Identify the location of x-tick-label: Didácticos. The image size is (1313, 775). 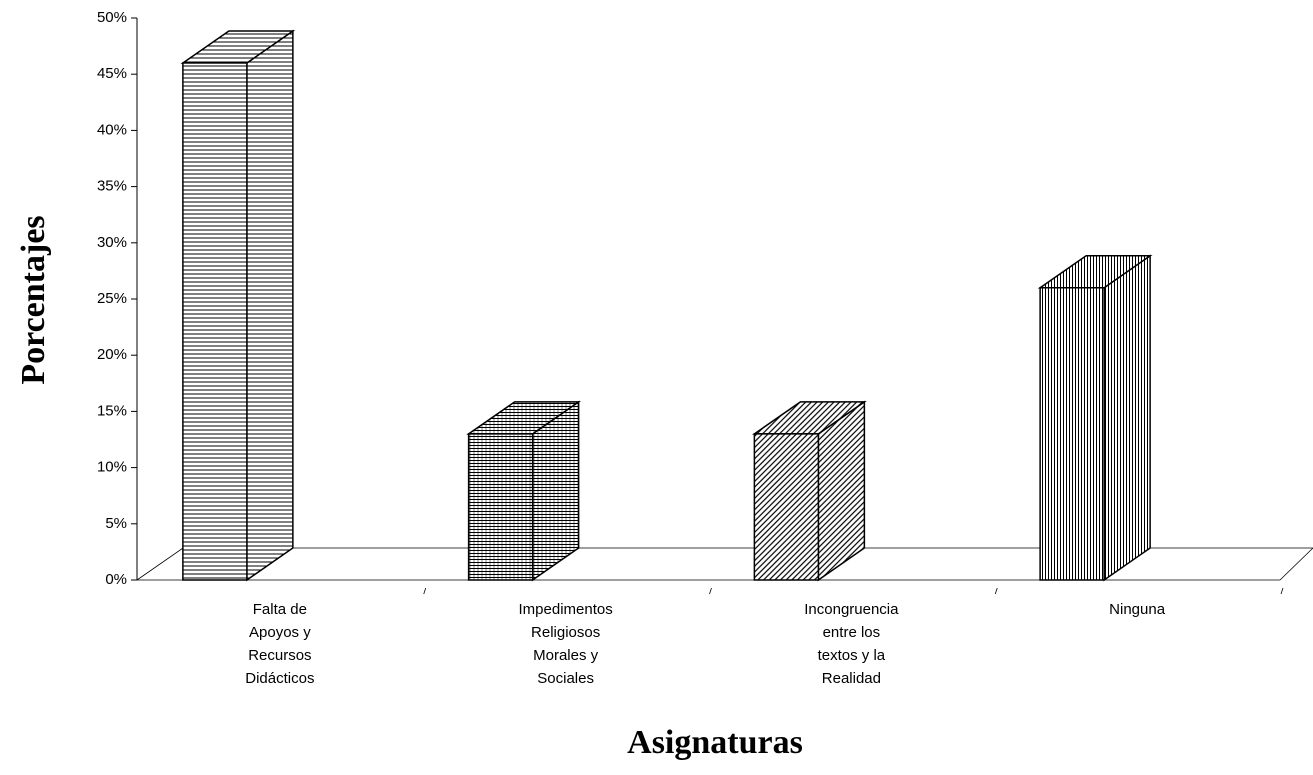
(279, 678).